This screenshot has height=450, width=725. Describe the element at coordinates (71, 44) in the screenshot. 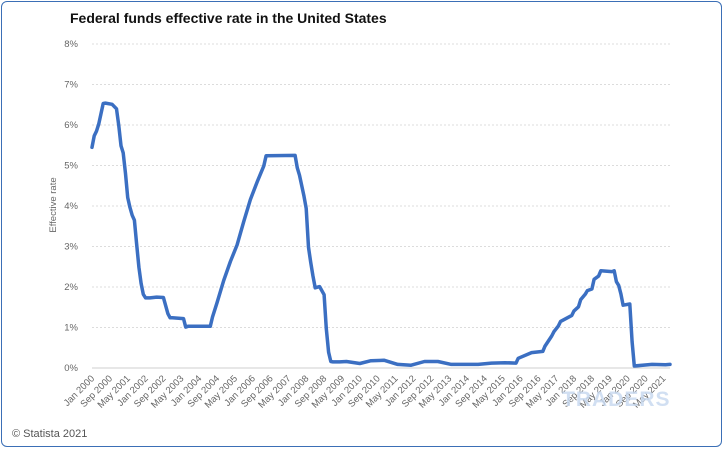

I see `y-tick-label: 8%` at that location.